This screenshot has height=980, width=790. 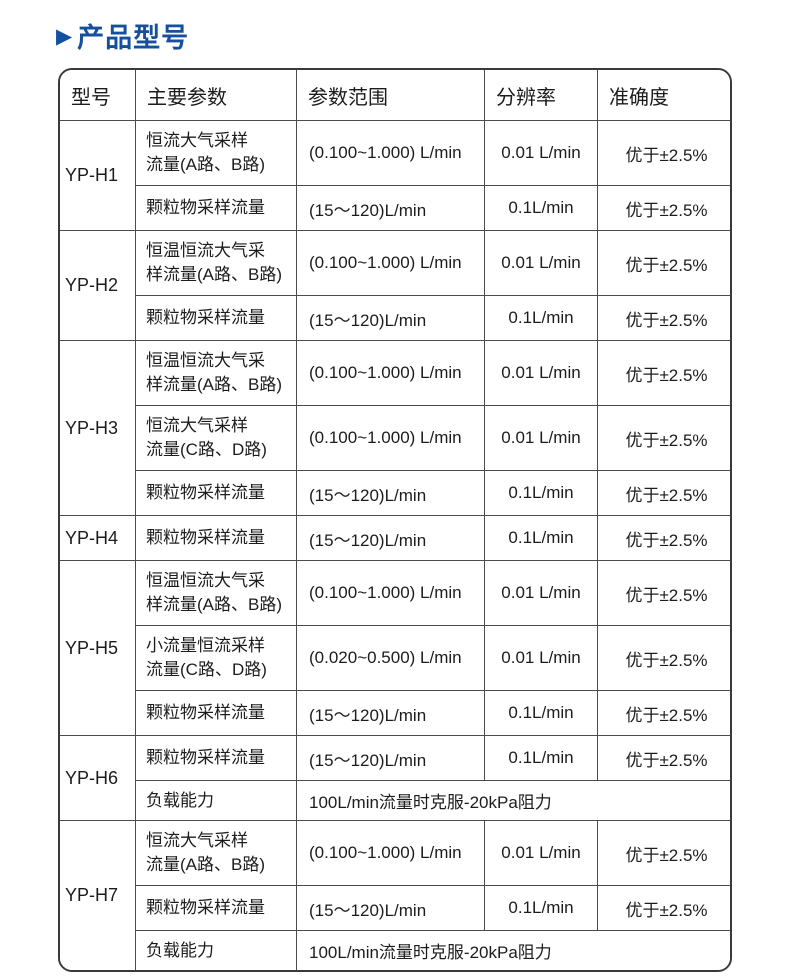 What do you see at coordinates (98, 895) in the screenshot?
I see `model-cell: YP-H7` at bounding box center [98, 895].